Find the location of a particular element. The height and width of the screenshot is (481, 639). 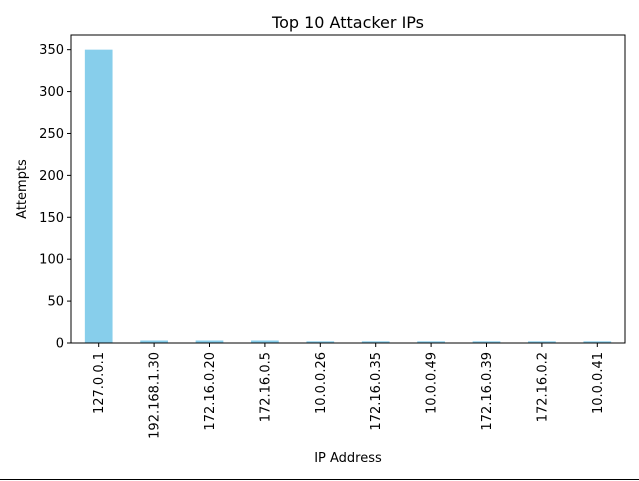

x-tick-label: 172.16.0.39 is located at coordinates (487, 391).